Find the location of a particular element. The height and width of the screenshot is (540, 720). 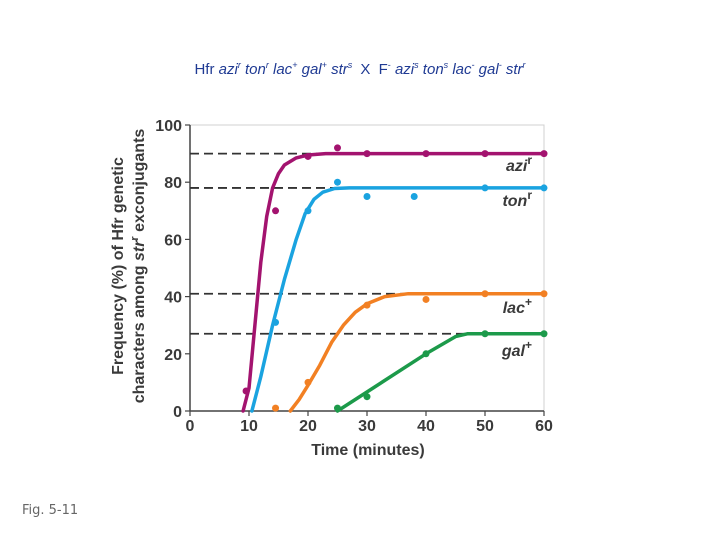

f-gal-allele: gal- is located at coordinates (488, 69).